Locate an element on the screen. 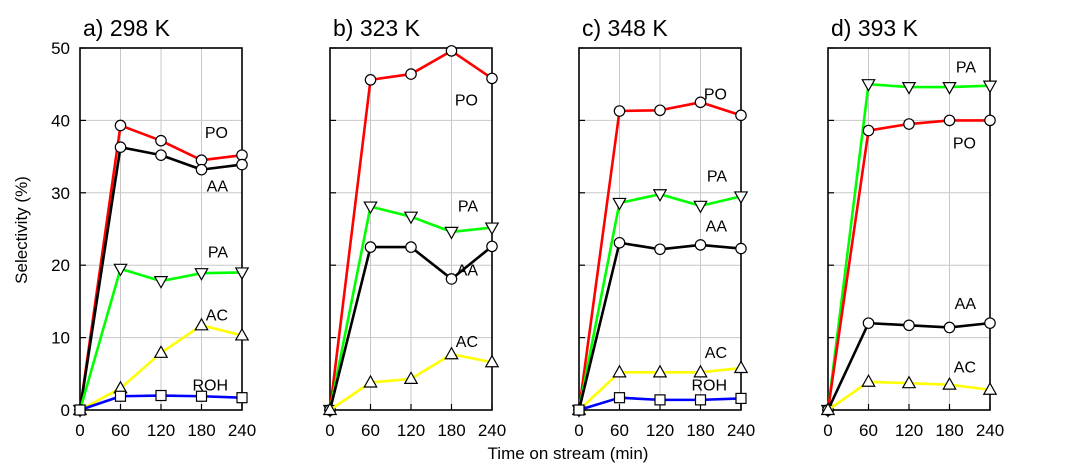 The image size is (1067, 467). panel-title: a) 298 K is located at coordinates (127, 28).